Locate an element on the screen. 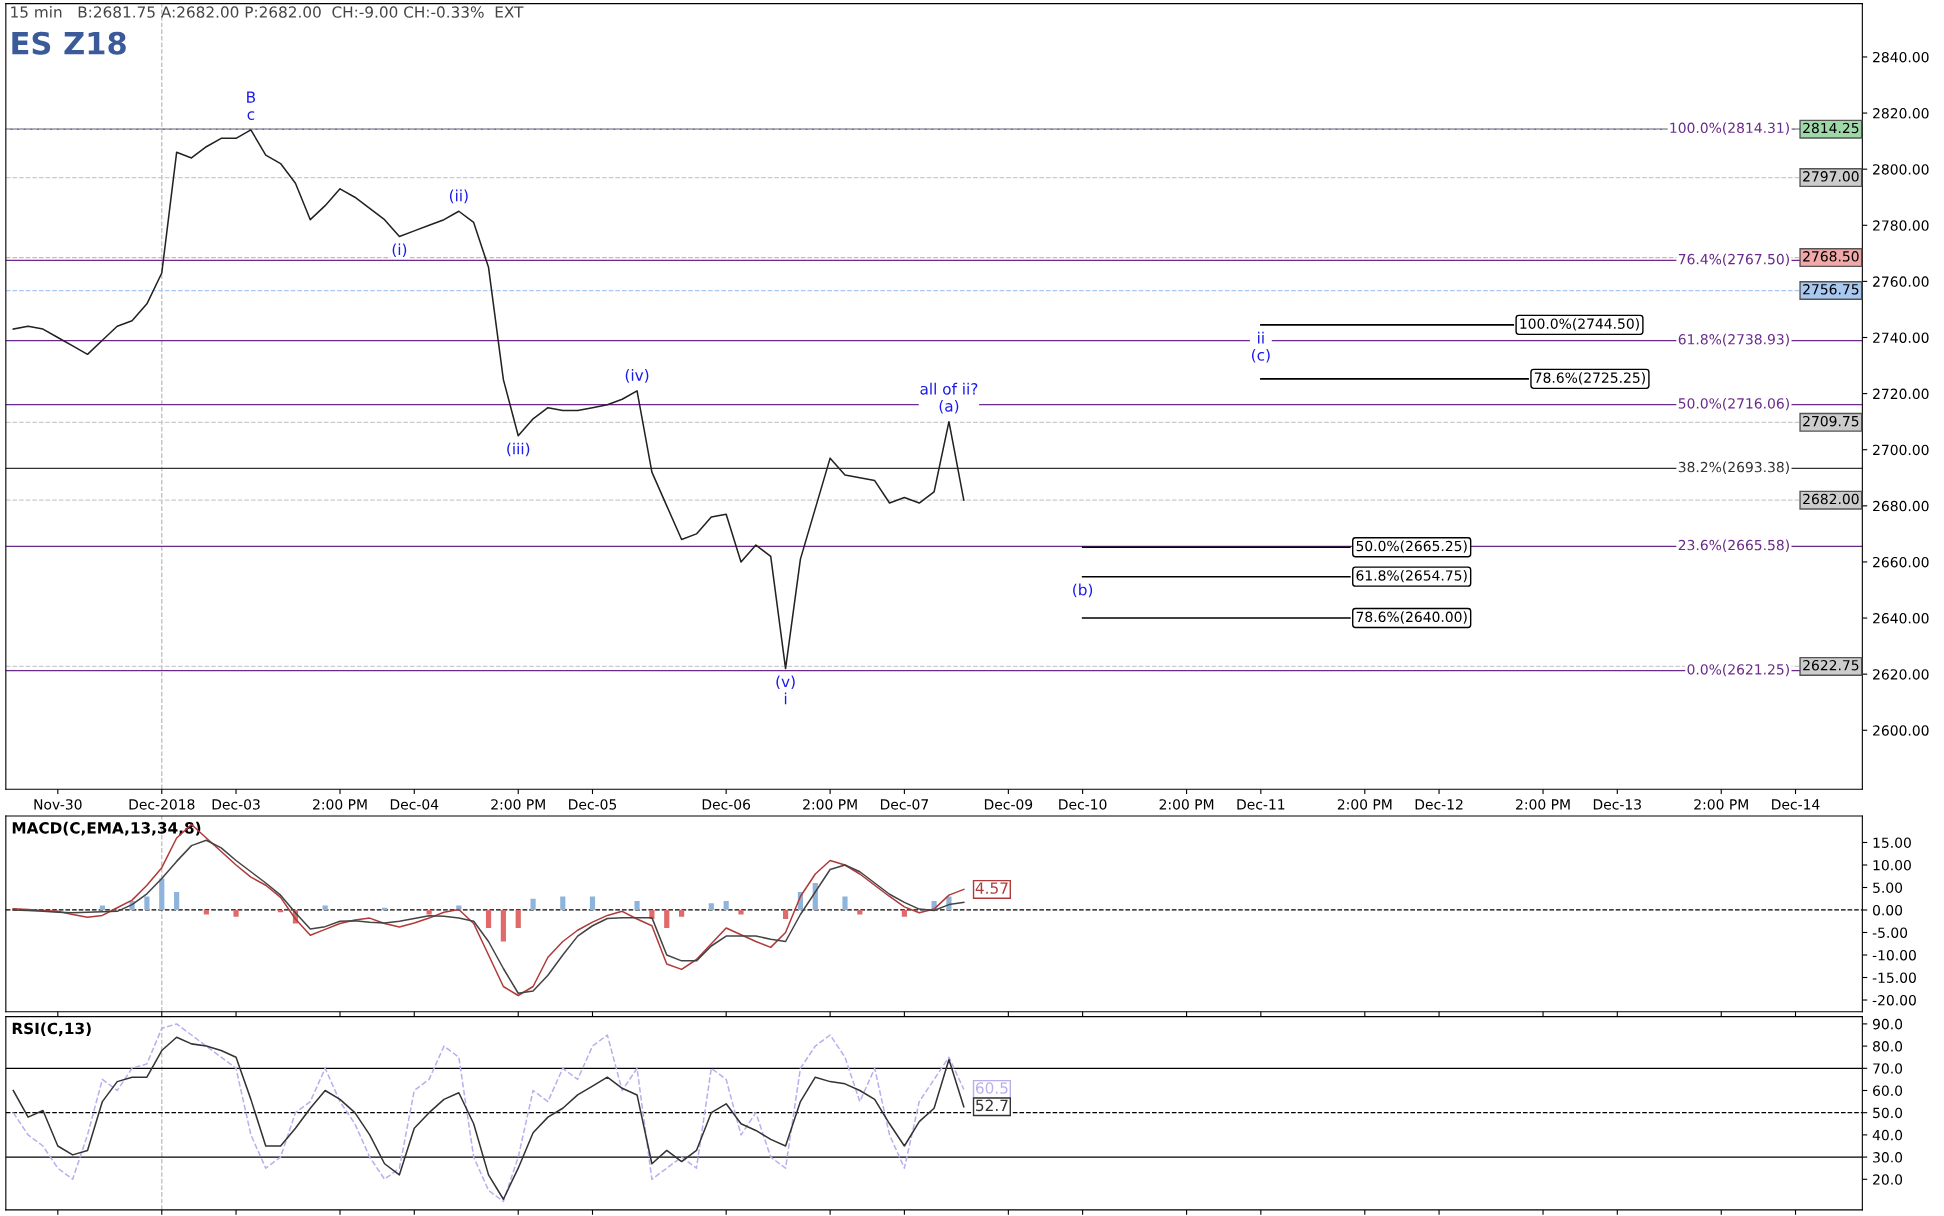 The height and width of the screenshot is (1216, 1944). ref-line-label: 2797.00 is located at coordinates (1831, 176).